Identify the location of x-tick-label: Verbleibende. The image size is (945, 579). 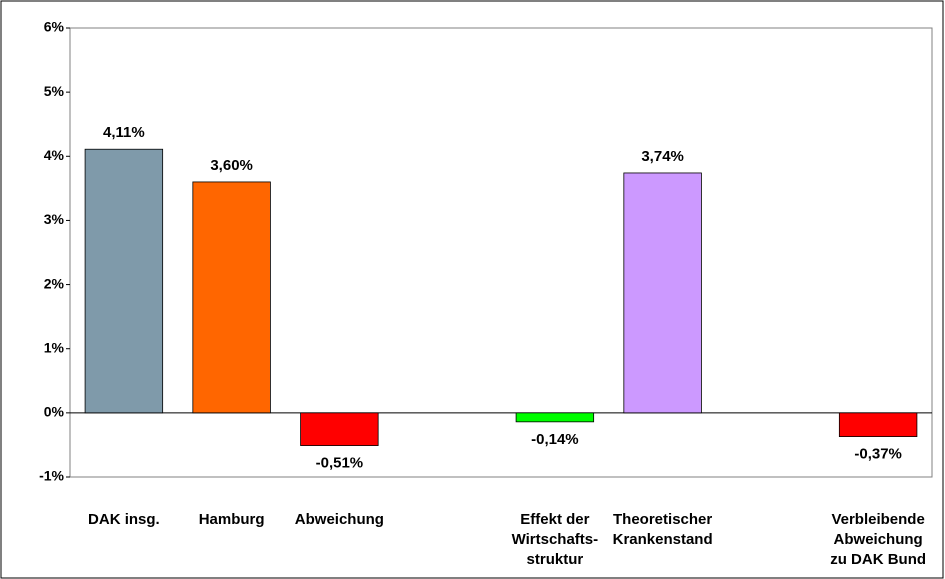
(877, 519).